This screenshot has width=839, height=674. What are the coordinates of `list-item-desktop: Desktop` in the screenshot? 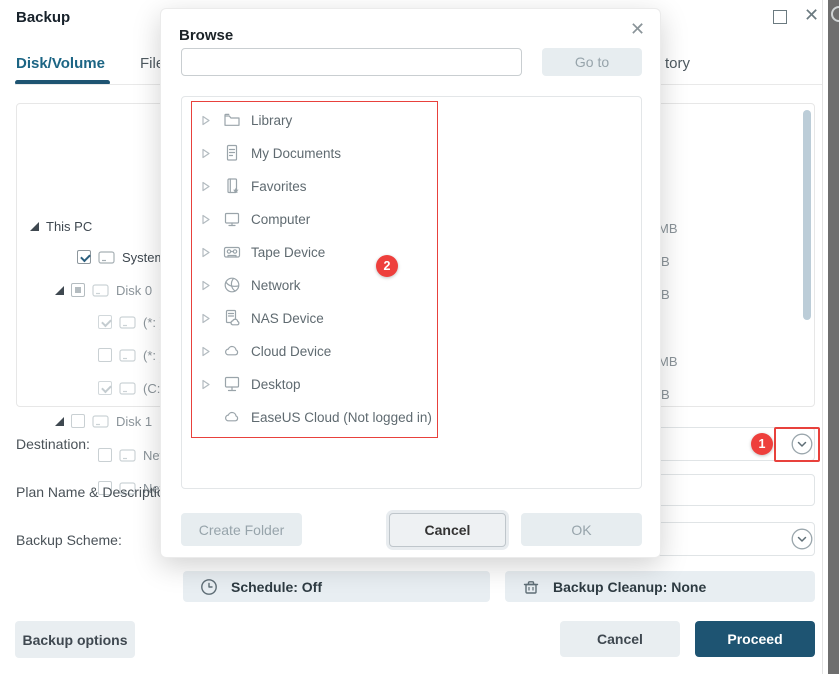 It's located at (251, 384).